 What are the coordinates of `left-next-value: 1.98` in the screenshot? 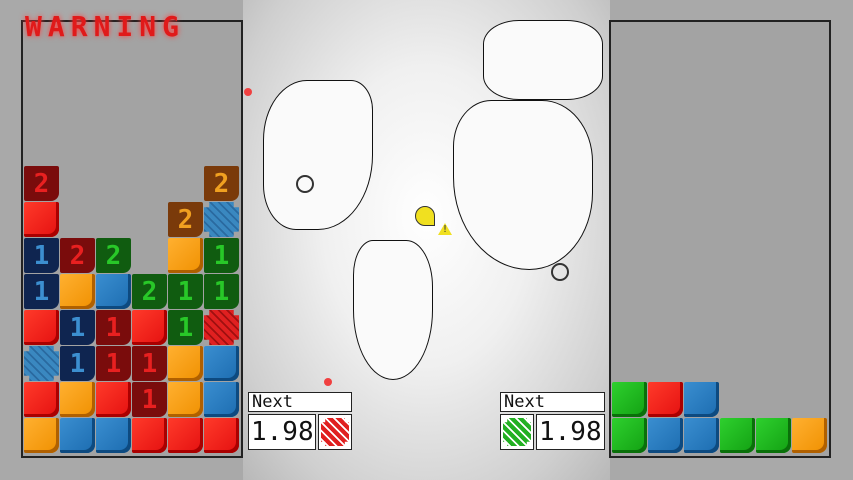 It's located at (282, 432).